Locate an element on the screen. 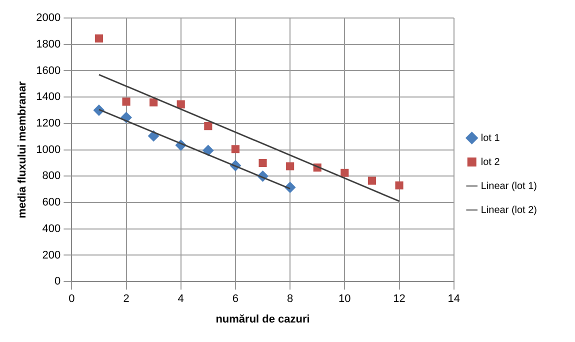 The height and width of the screenshot is (342, 575). x-tick-label: 14 is located at coordinates (454, 299).